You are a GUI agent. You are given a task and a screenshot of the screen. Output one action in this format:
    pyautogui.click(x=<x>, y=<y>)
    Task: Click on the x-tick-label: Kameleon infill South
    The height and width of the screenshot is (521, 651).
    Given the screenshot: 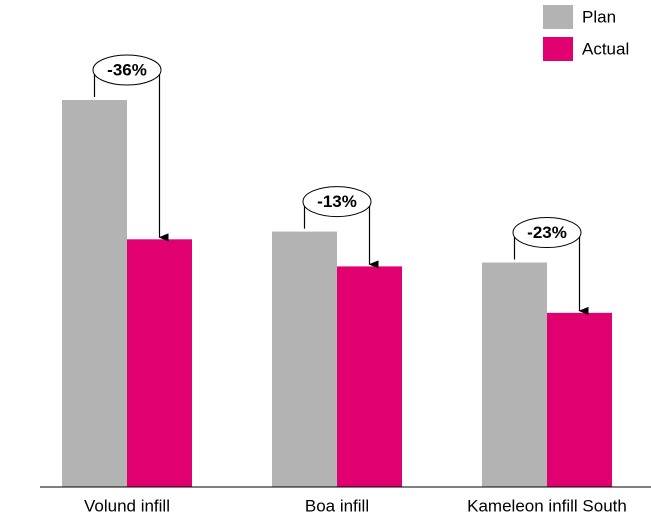 What is the action you would take?
    pyautogui.click(x=547, y=505)
    